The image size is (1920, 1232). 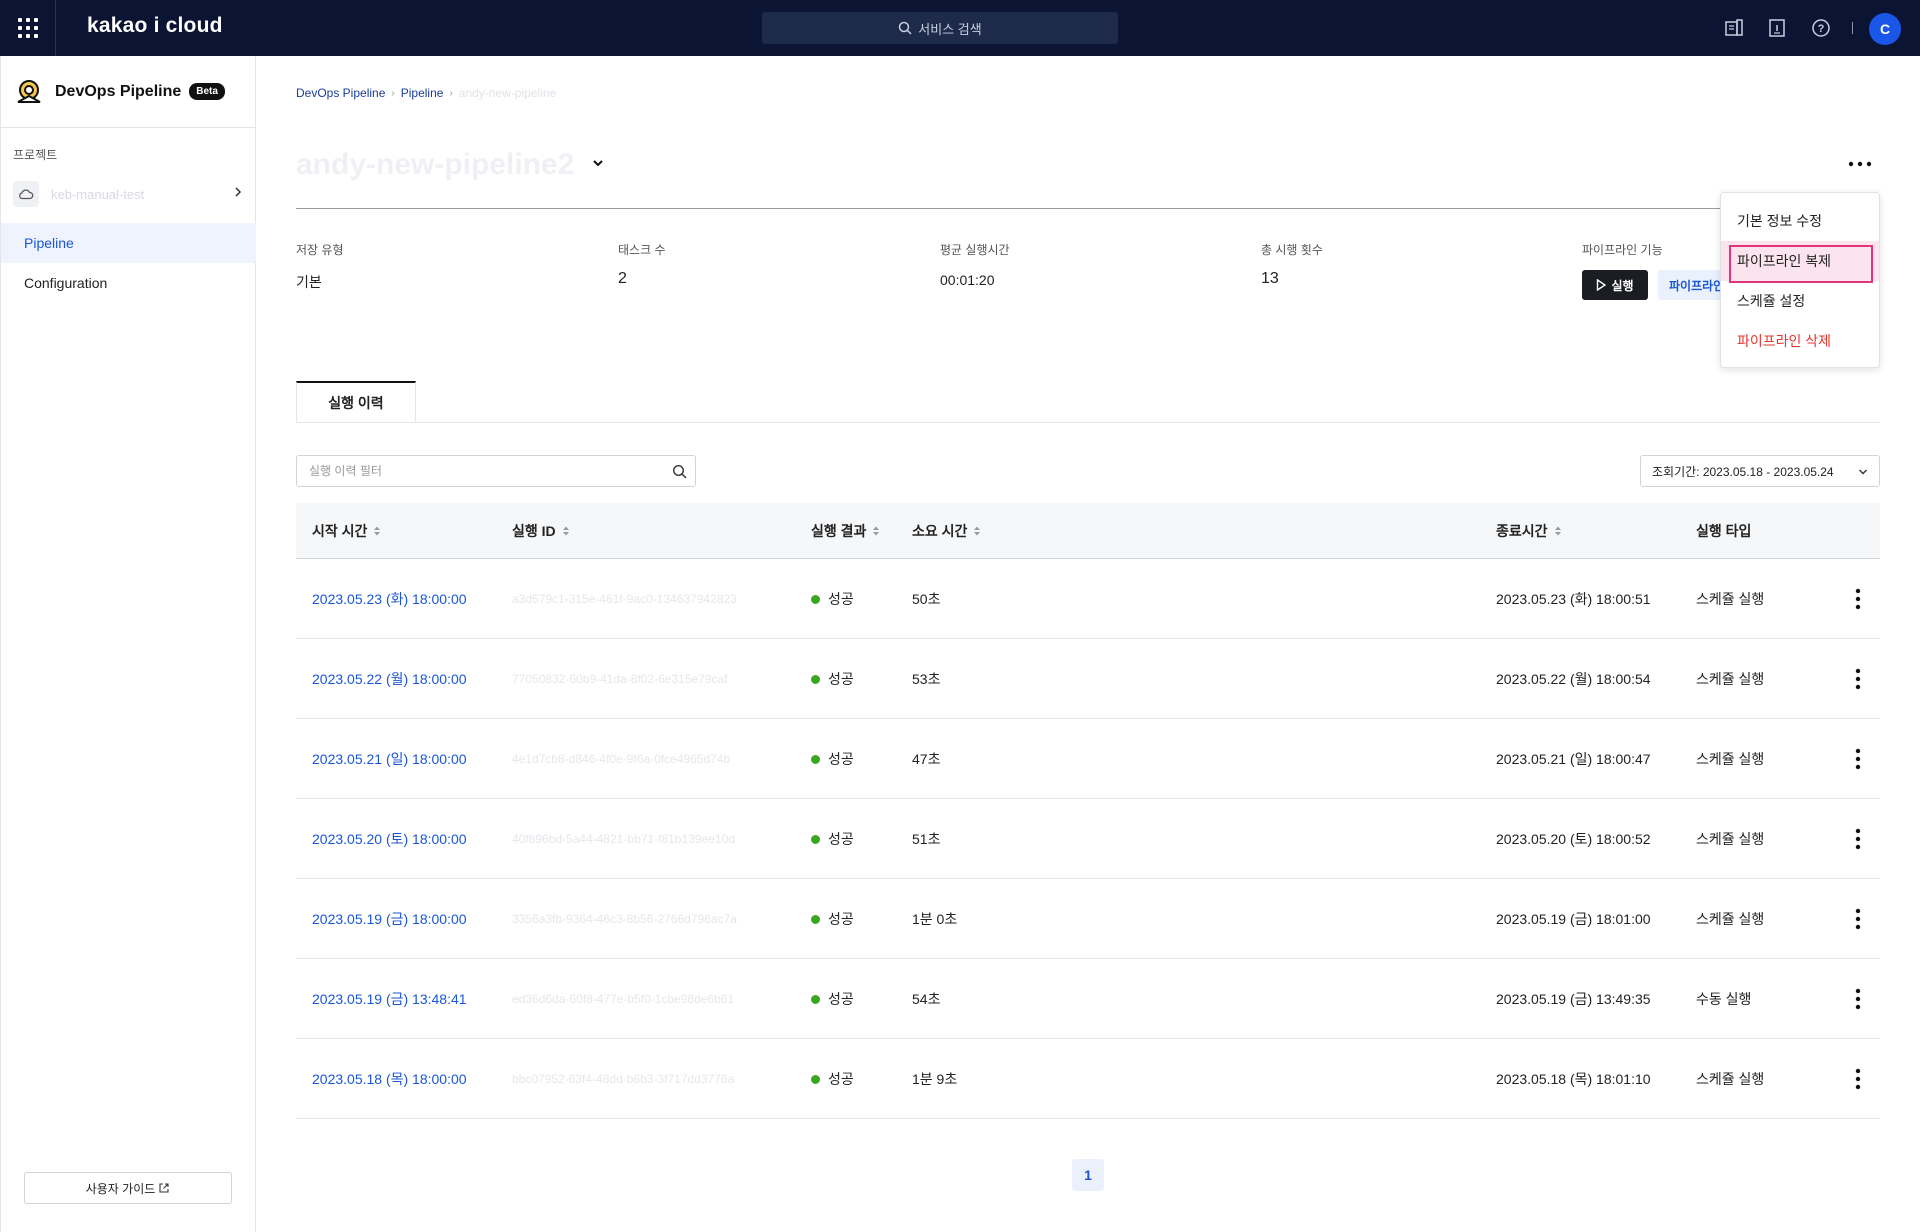 I want to click on breadcrumb-root: DevOps Pipeline, so click(x=341, y=93).